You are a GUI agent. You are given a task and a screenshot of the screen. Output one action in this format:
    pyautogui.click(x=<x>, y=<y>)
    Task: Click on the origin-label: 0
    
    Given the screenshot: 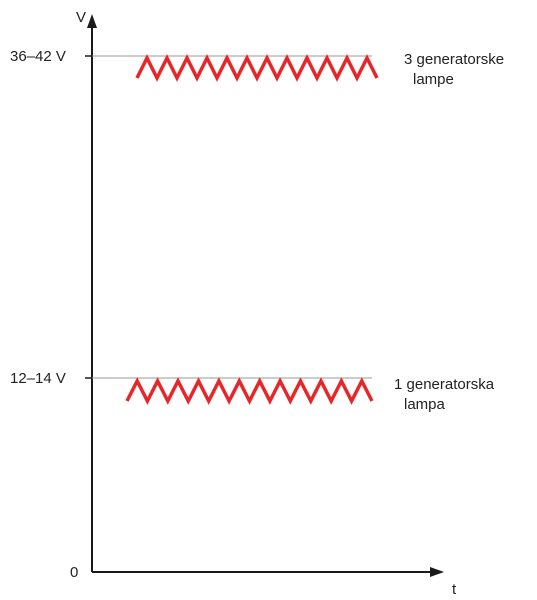 What is the action you would take?
    pyautogui.click(x=74, y=572)
    